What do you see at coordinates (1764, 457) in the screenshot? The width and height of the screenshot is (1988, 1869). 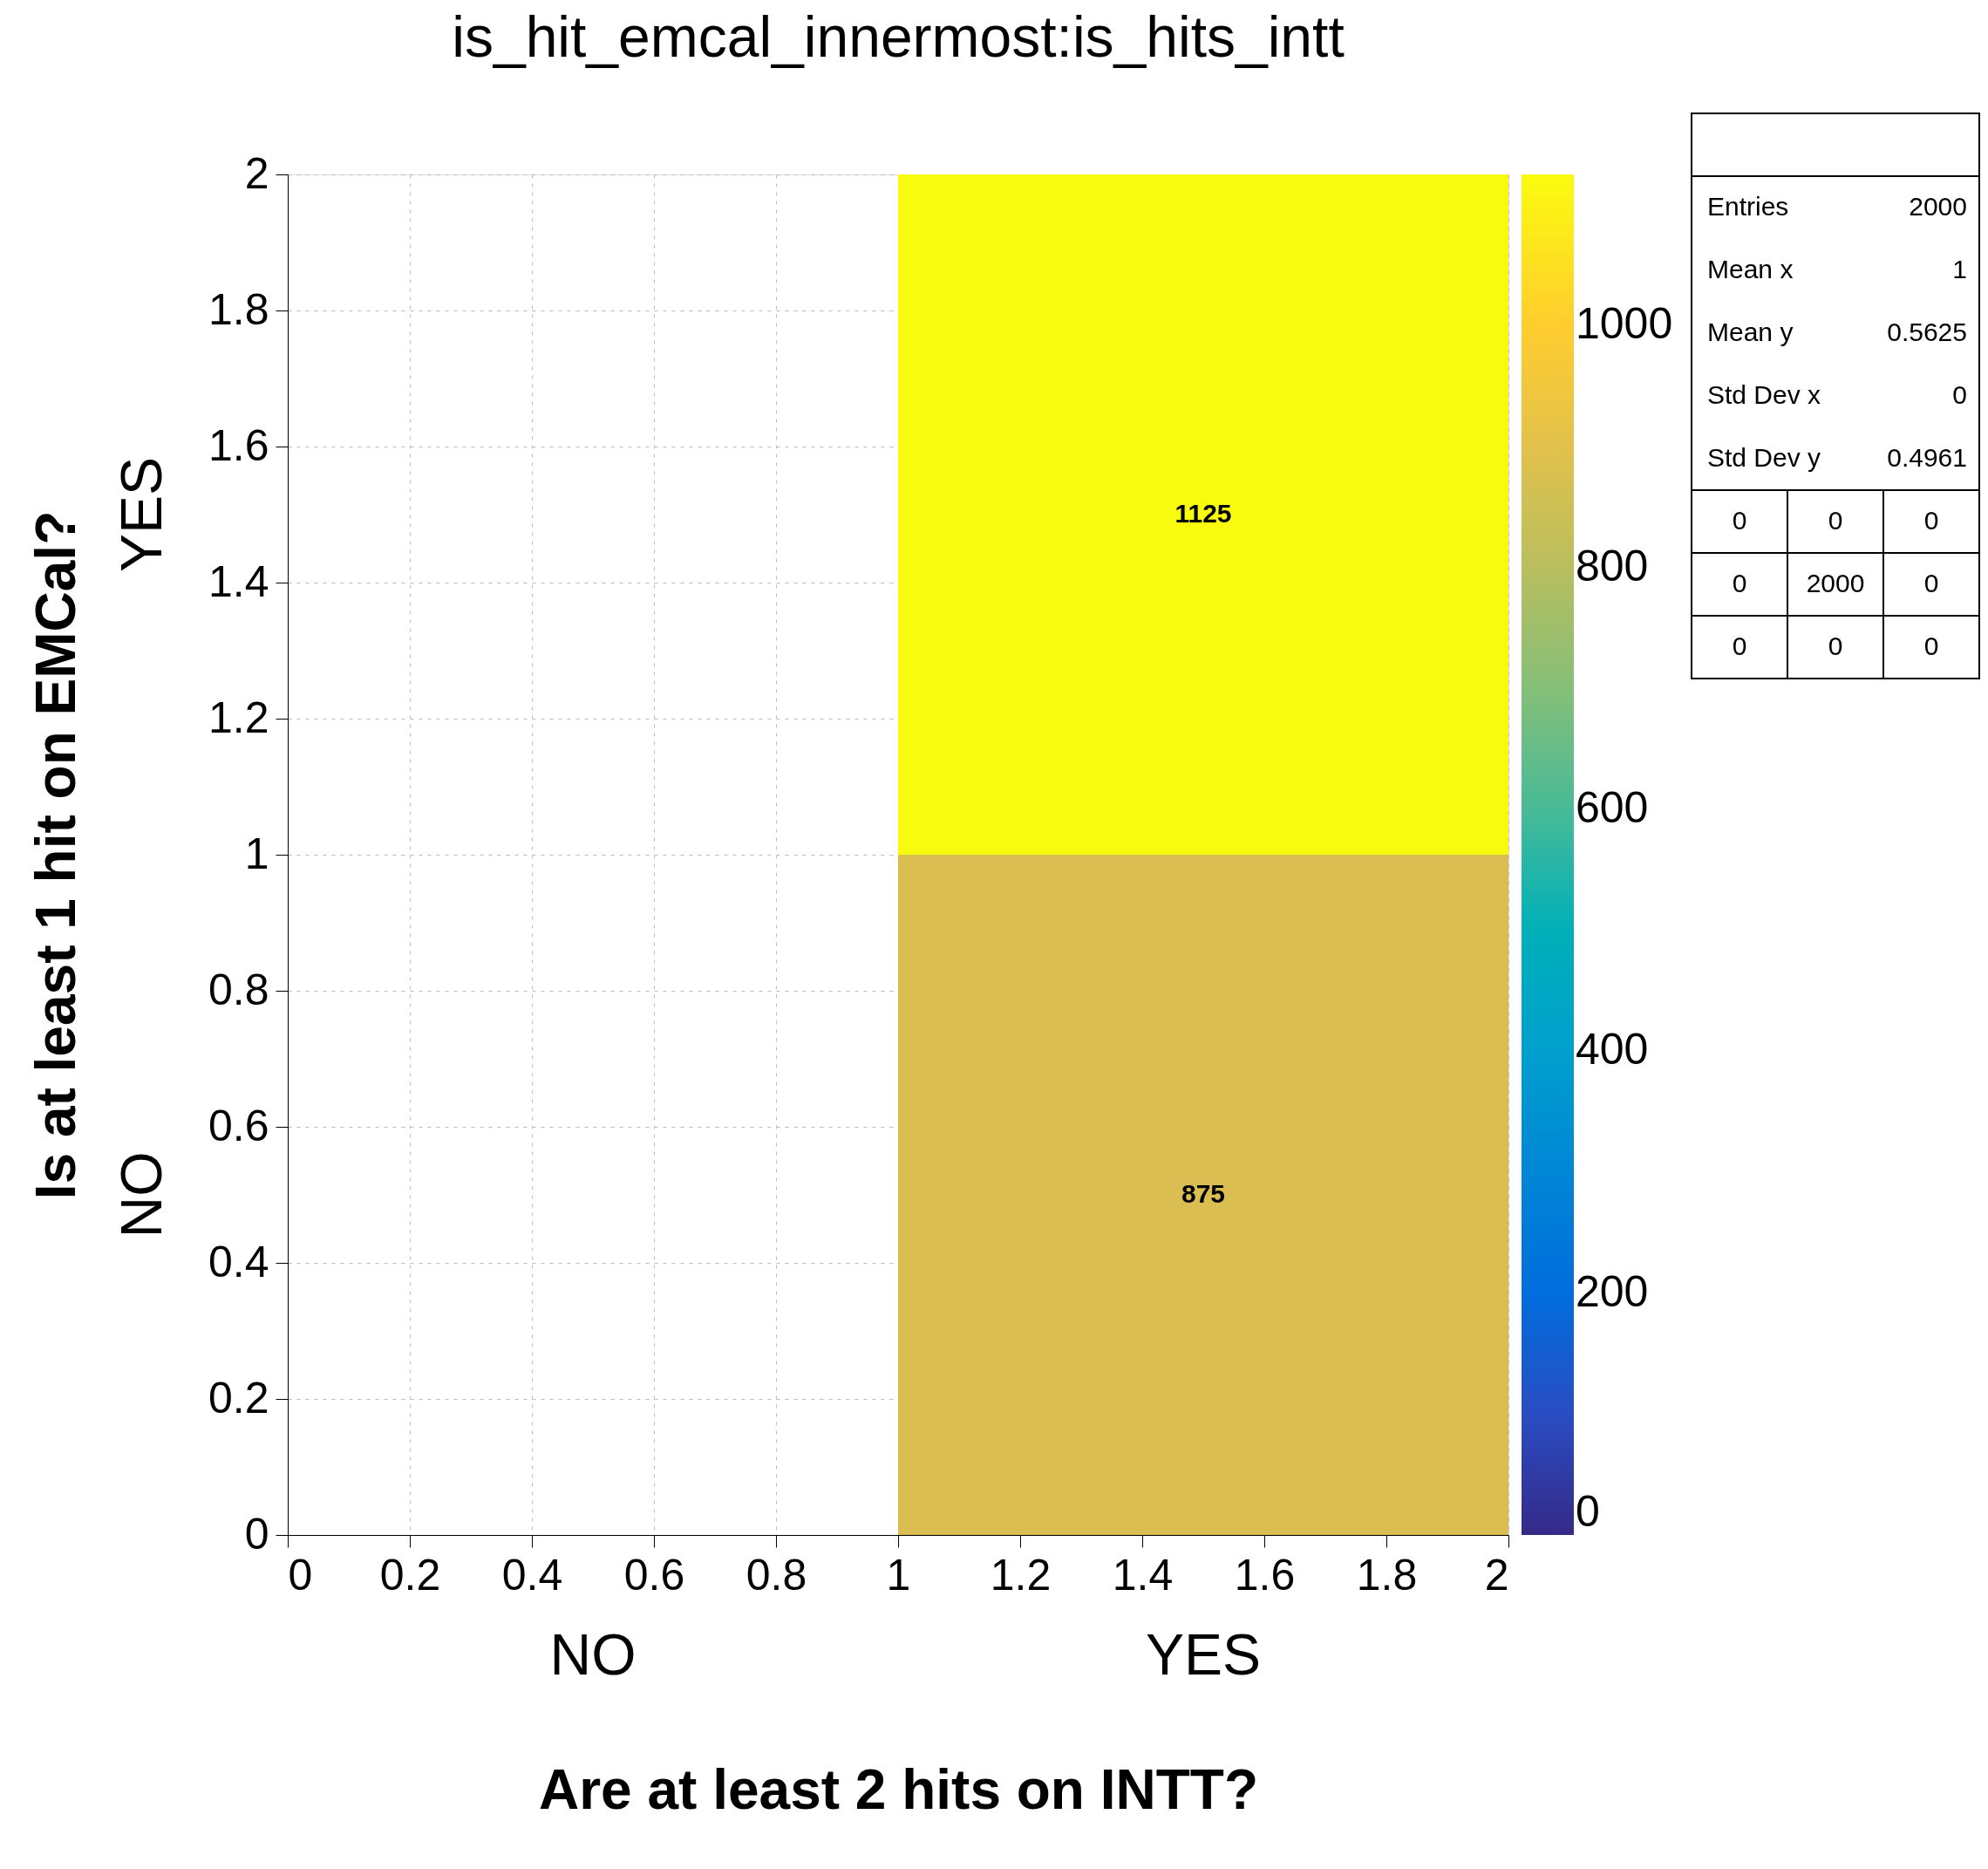 I see `text: Std Dev y` at bounding box center [1764, 457].